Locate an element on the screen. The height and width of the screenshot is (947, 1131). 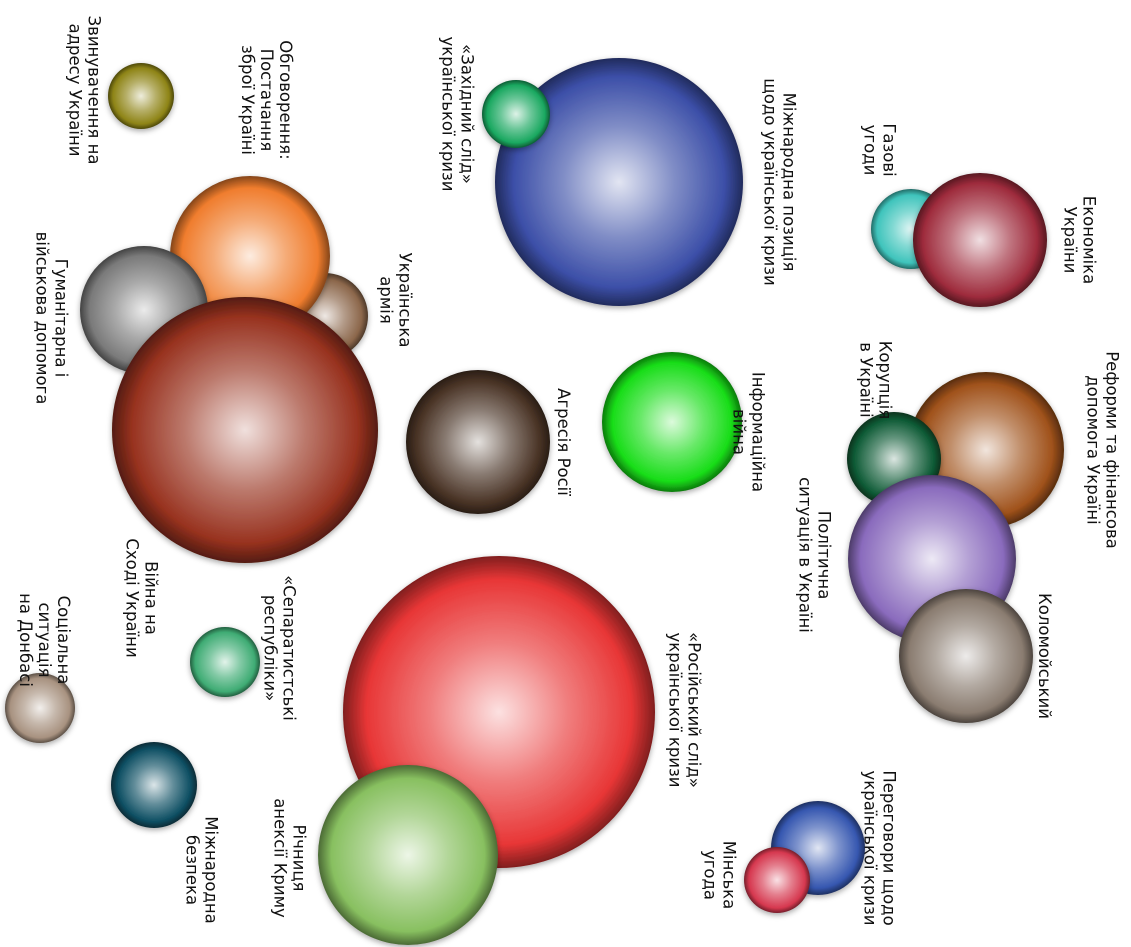
bubble-label-line: республіки» is located at coordinates (270, 648).